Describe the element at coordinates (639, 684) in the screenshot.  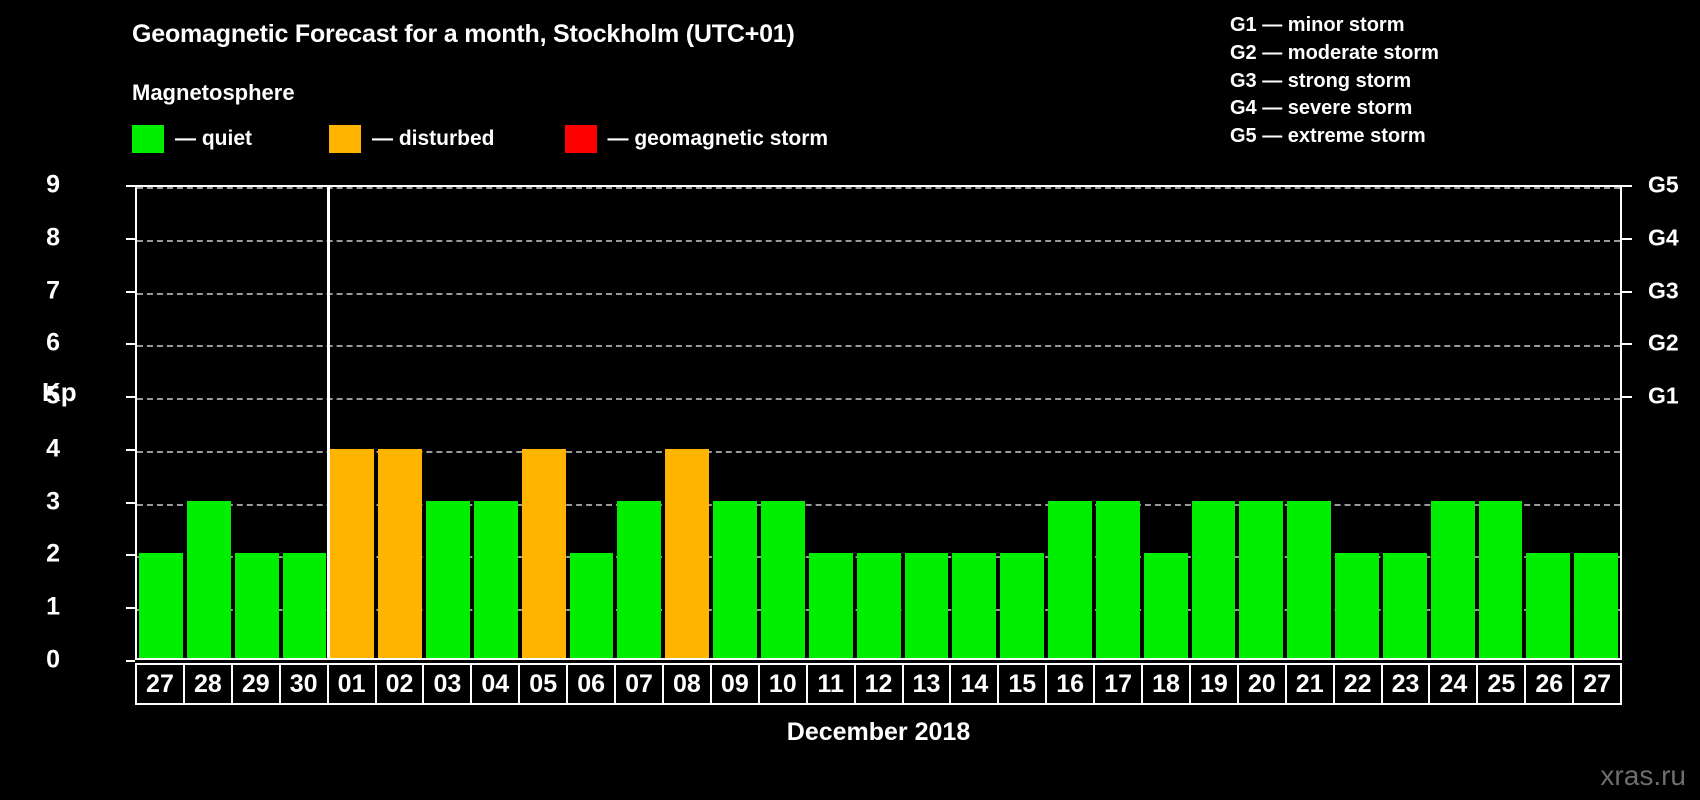
I see `x-label-07: 07` at that location.